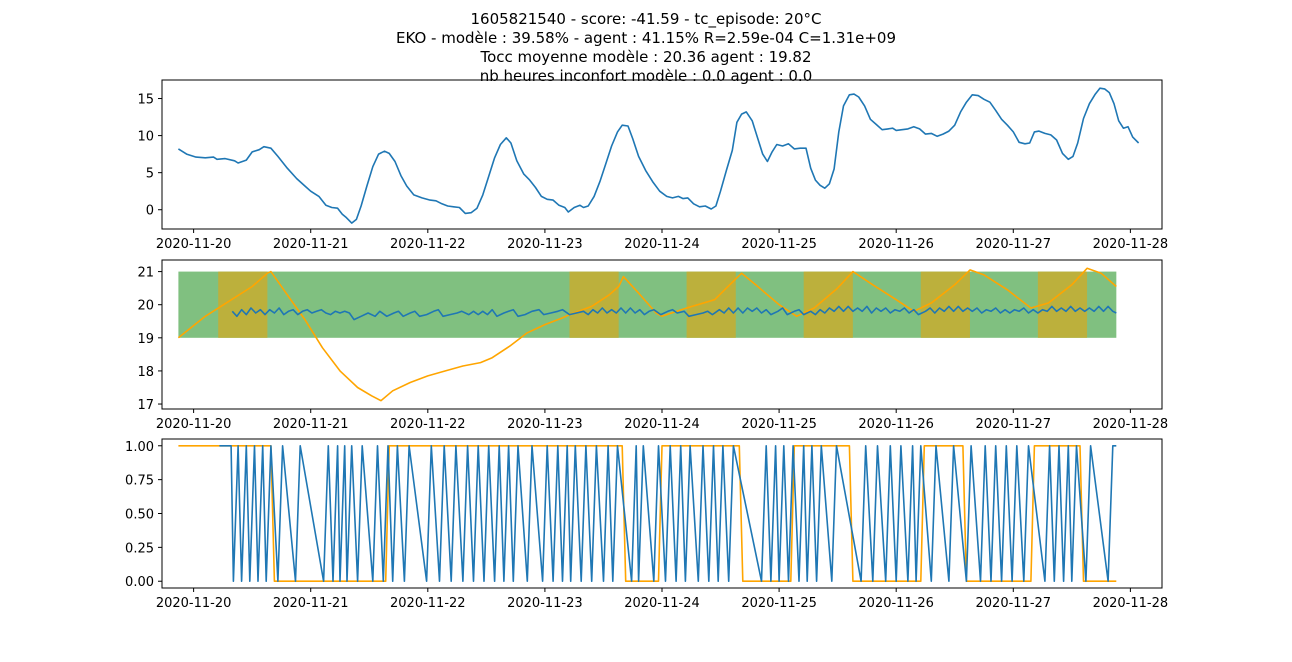 The image size is (1292, 662). I want to click on comfort-band, so click(647, 304).